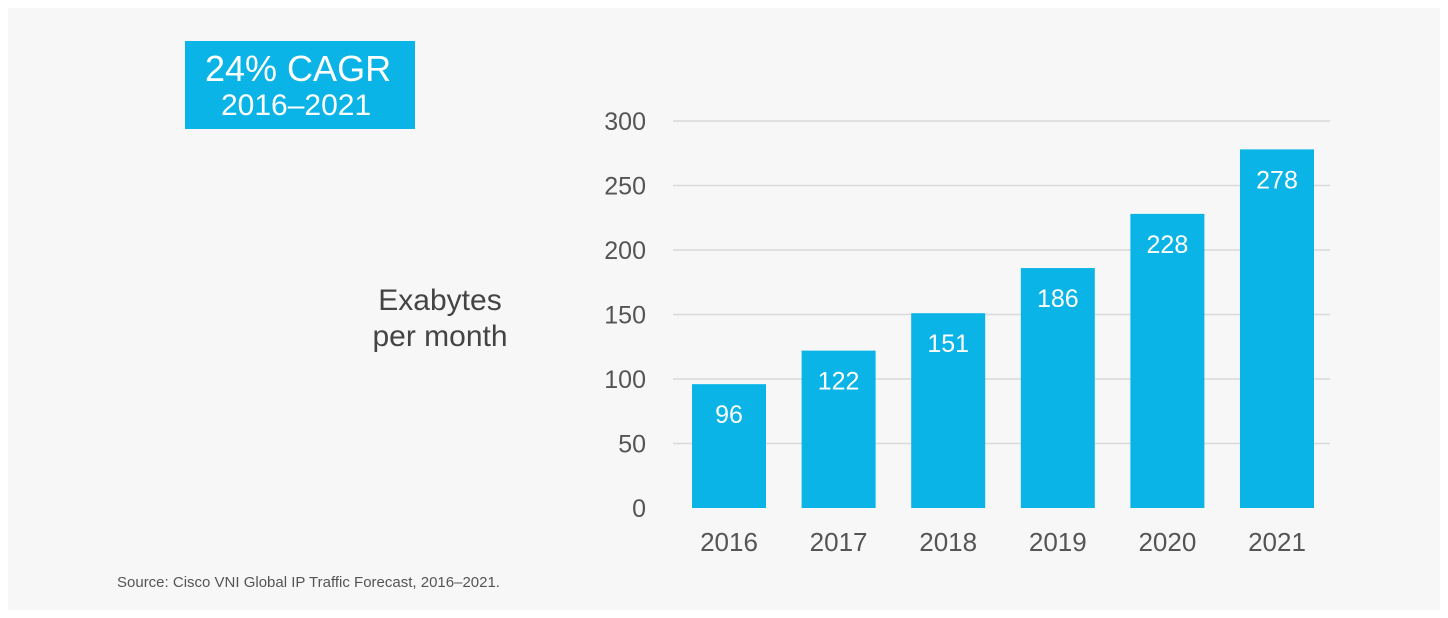  I want to click on bar-value-label: 96, so click(729, 415).